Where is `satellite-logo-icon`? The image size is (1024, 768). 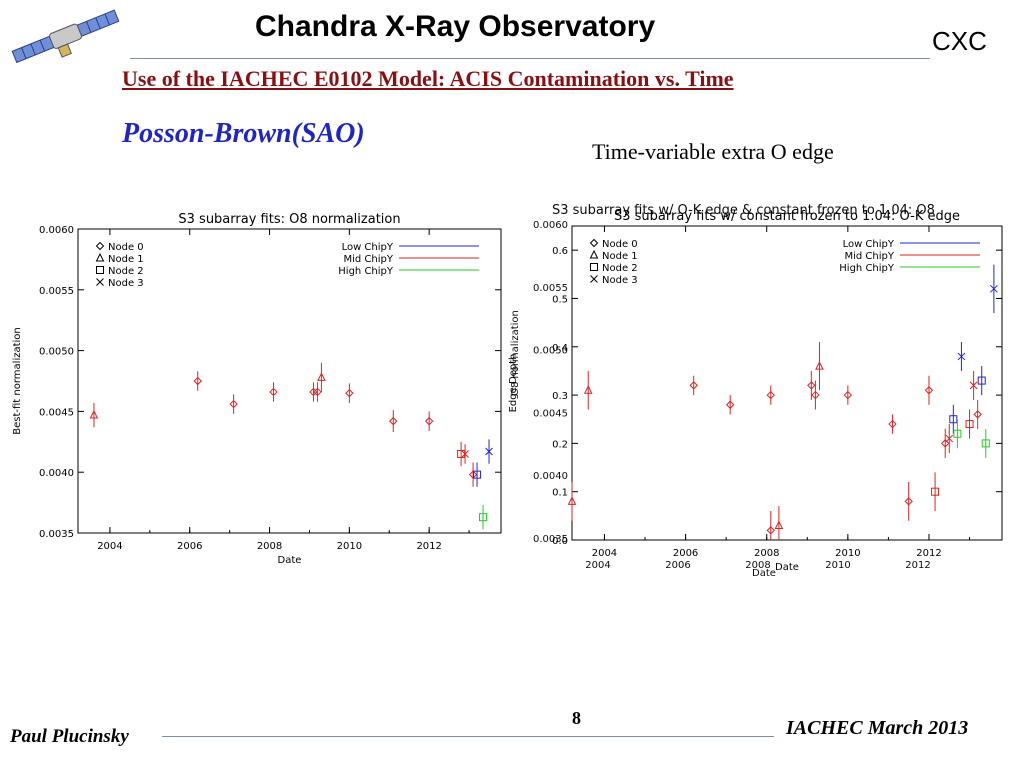 satellite-logo-icon is located at coordinates (67, 40).